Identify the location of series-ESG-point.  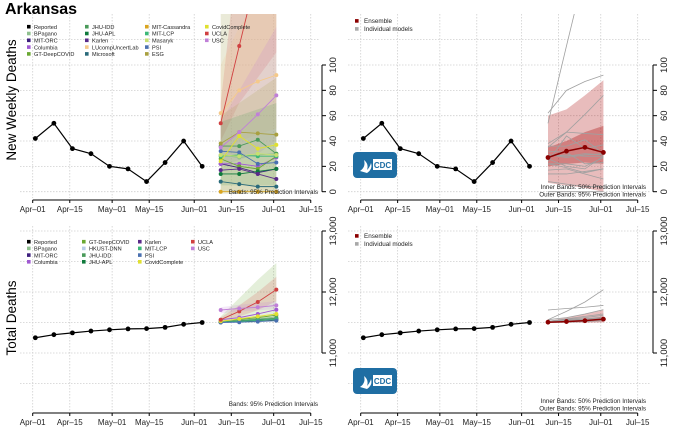
(257, 133).